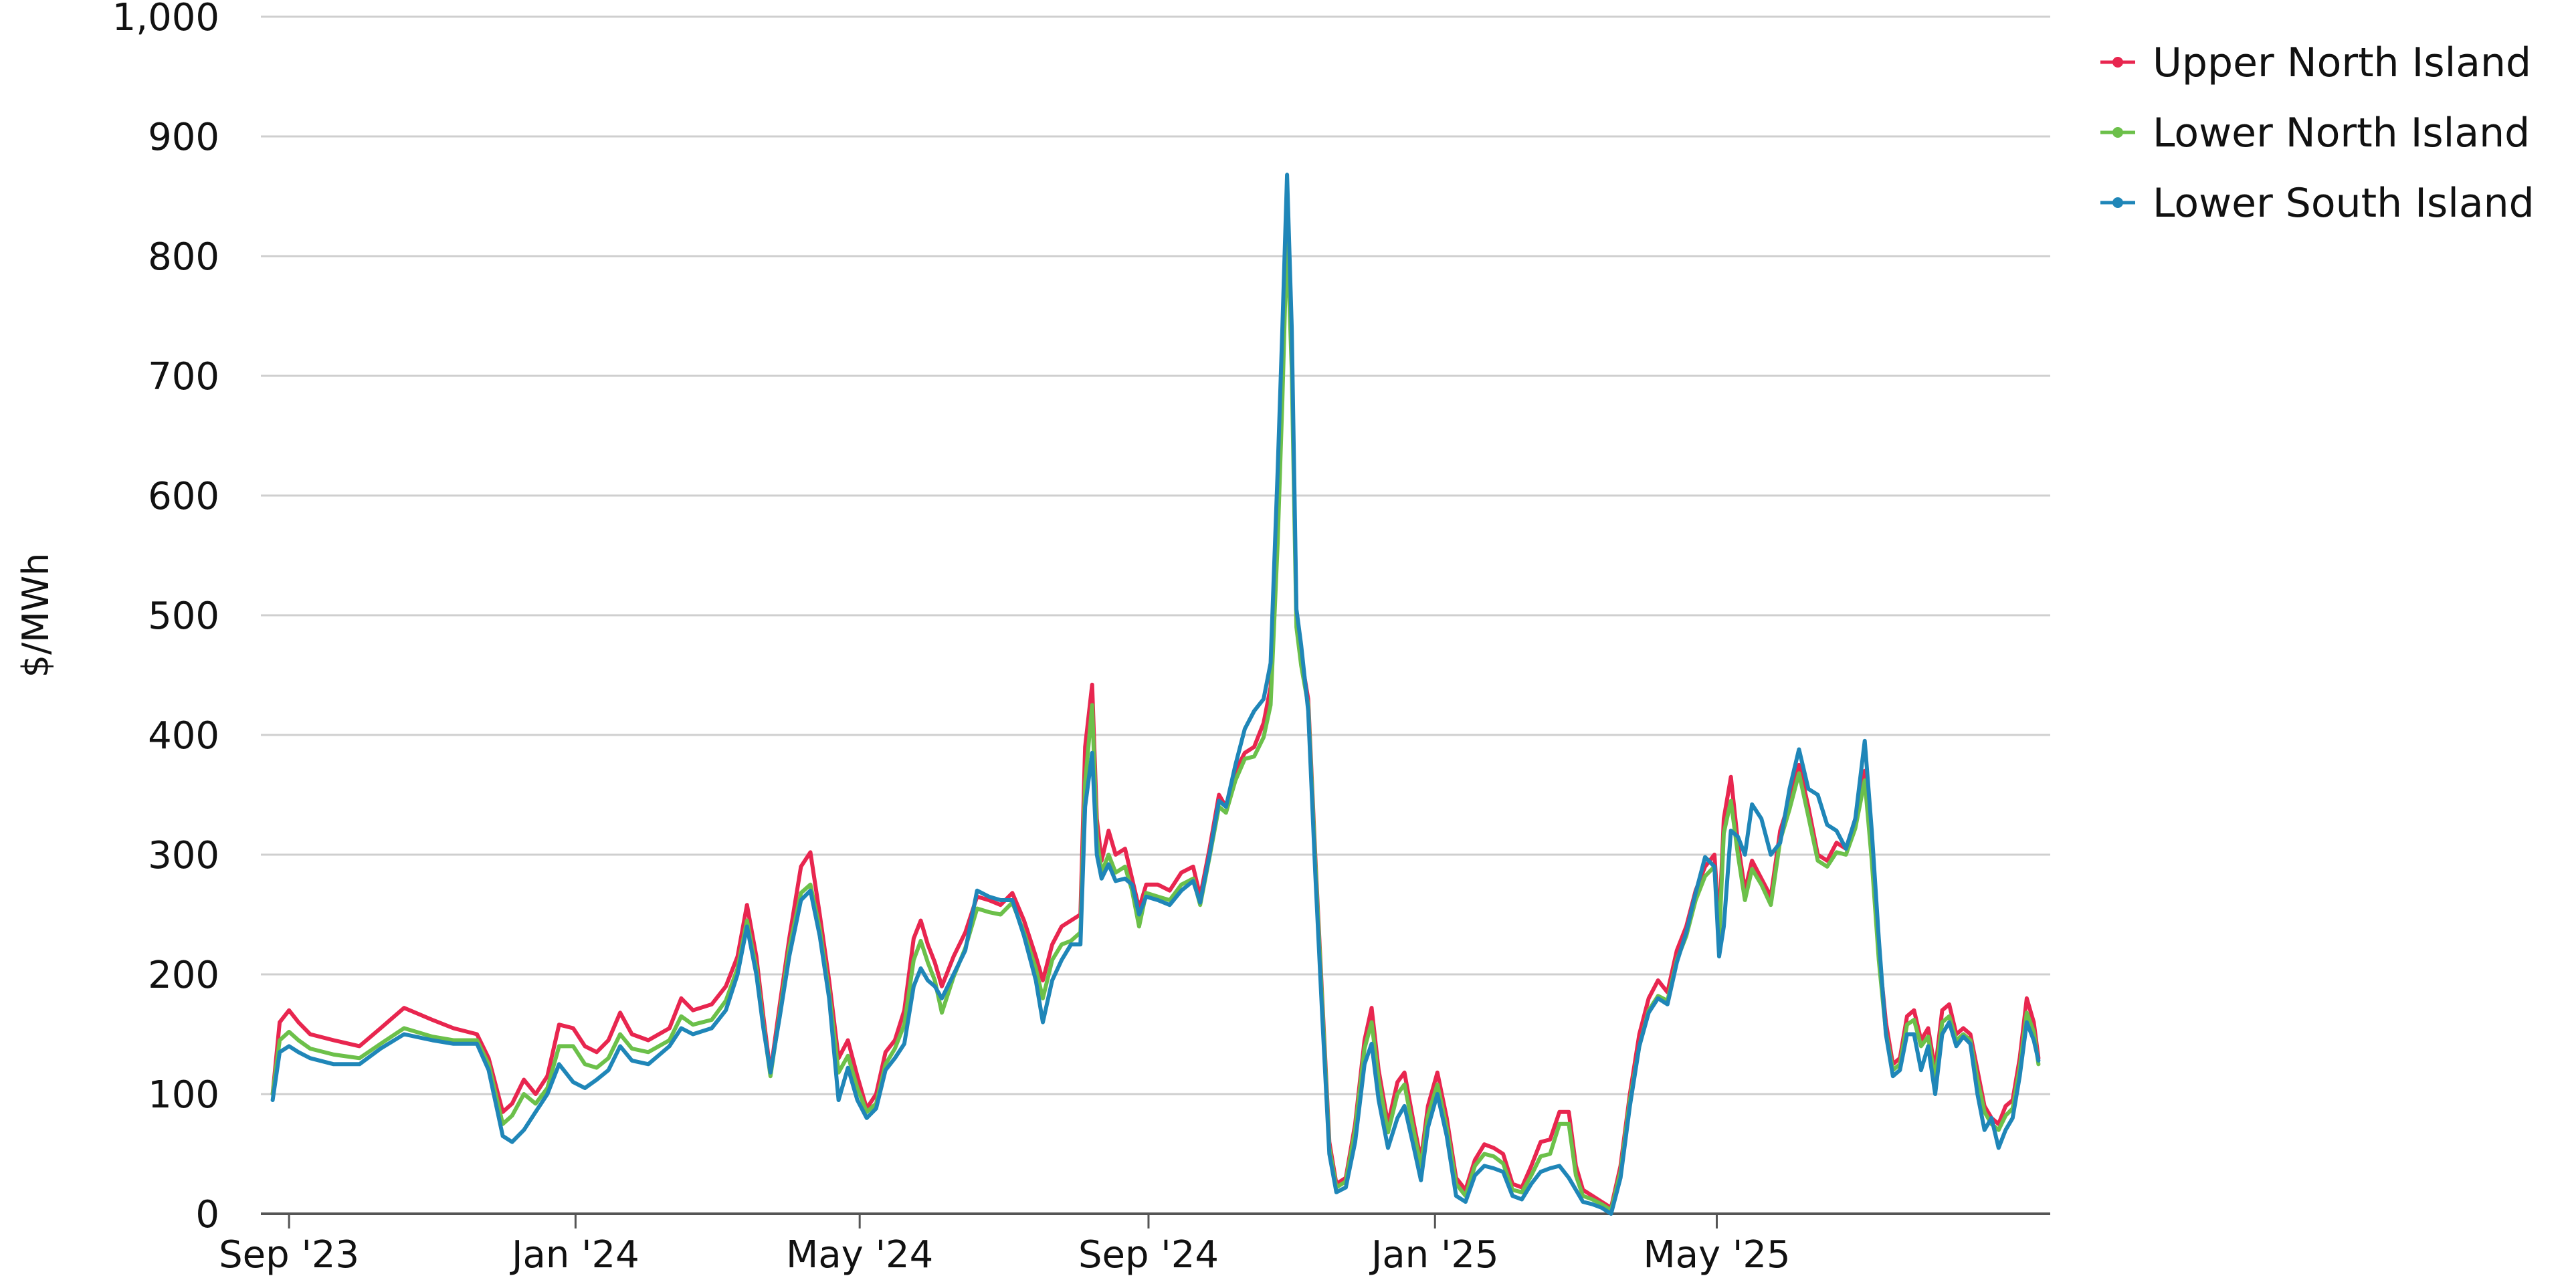  What do you see at coordinates (183, 975) in the screenshot?
I see `y-tick-label: 200` at bounding box center [183, 975].